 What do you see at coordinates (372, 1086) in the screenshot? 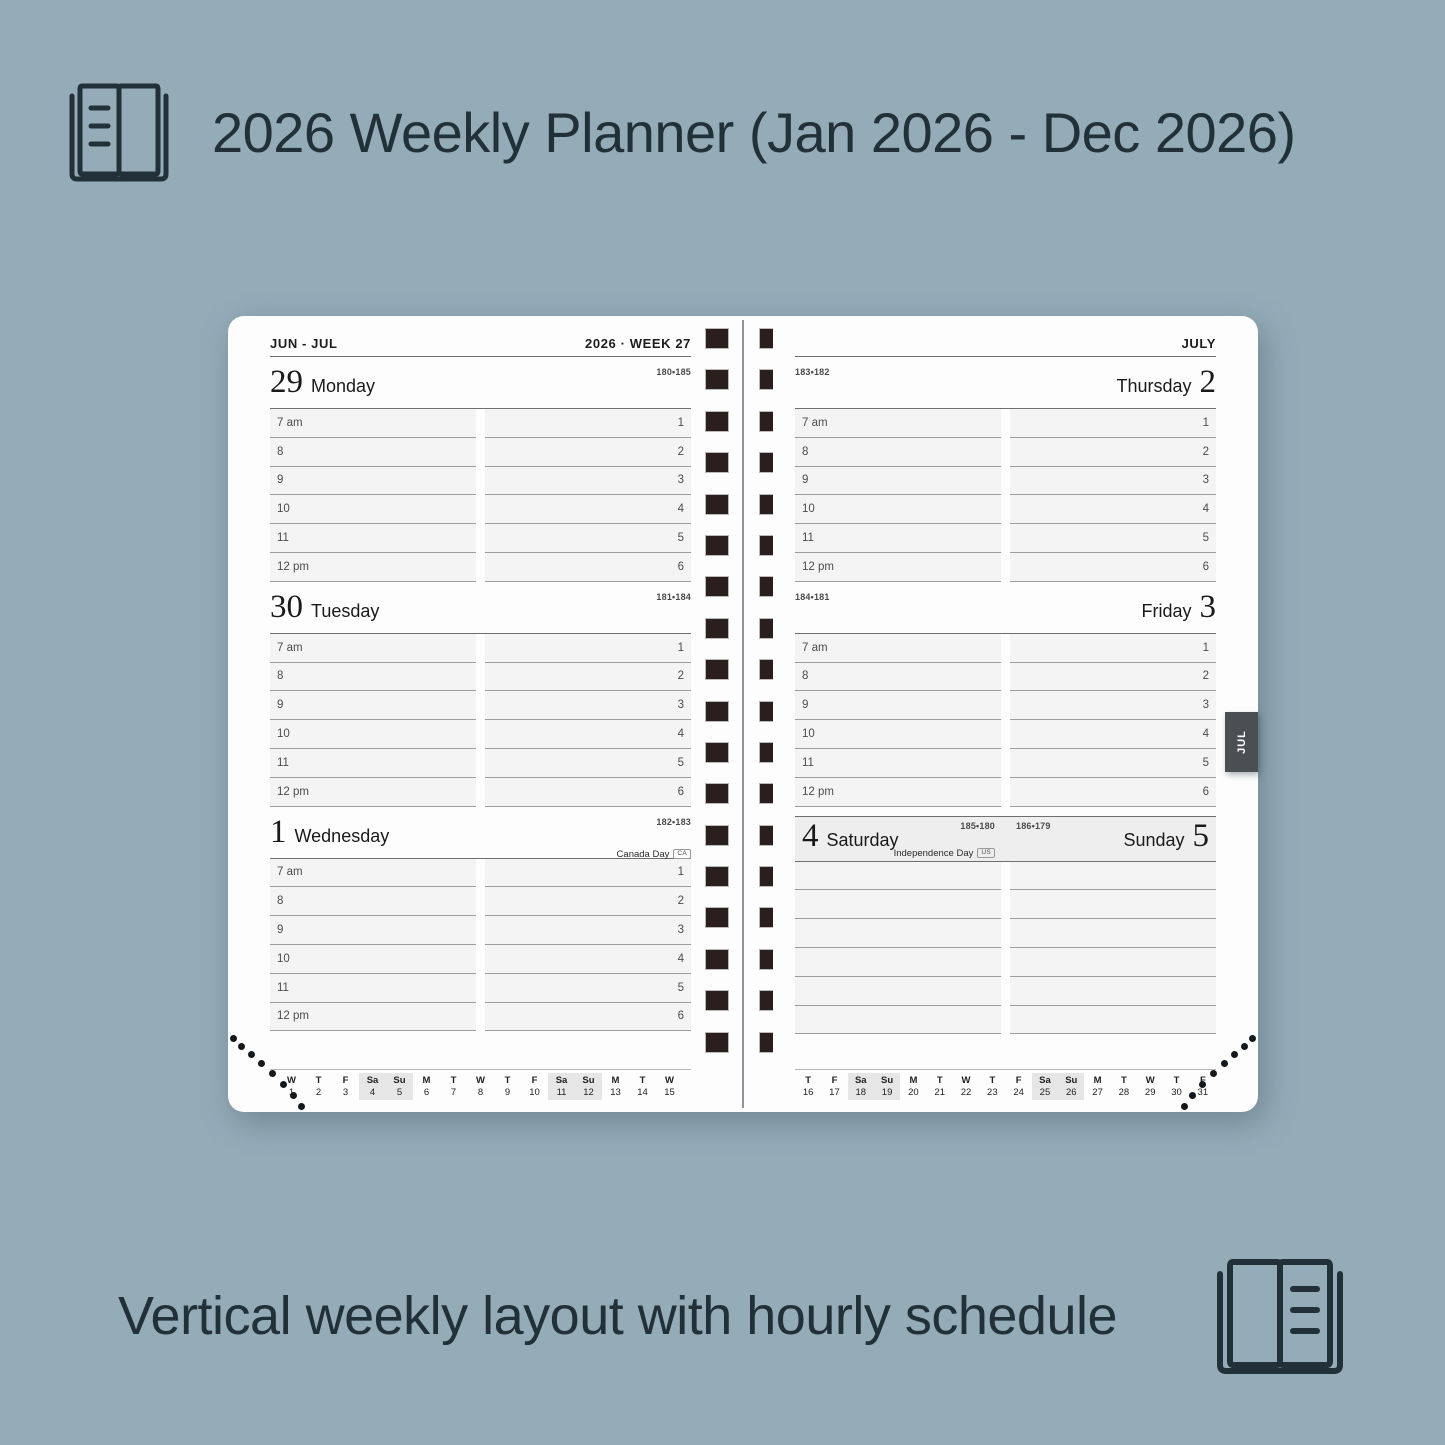
I see `month-strip-day: Sa 4` at bounding box center [372, 1086].